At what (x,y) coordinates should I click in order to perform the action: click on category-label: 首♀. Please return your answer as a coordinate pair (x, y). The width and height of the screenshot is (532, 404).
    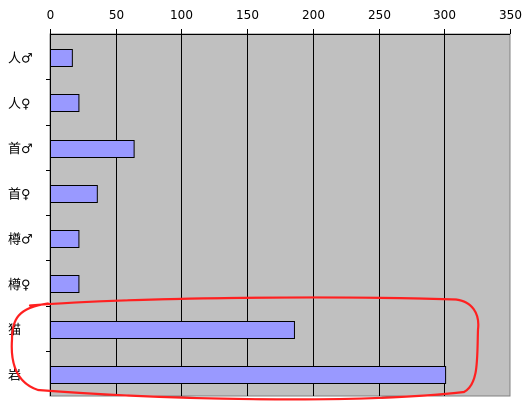
    Looking at the image, I should click on (19, 194).